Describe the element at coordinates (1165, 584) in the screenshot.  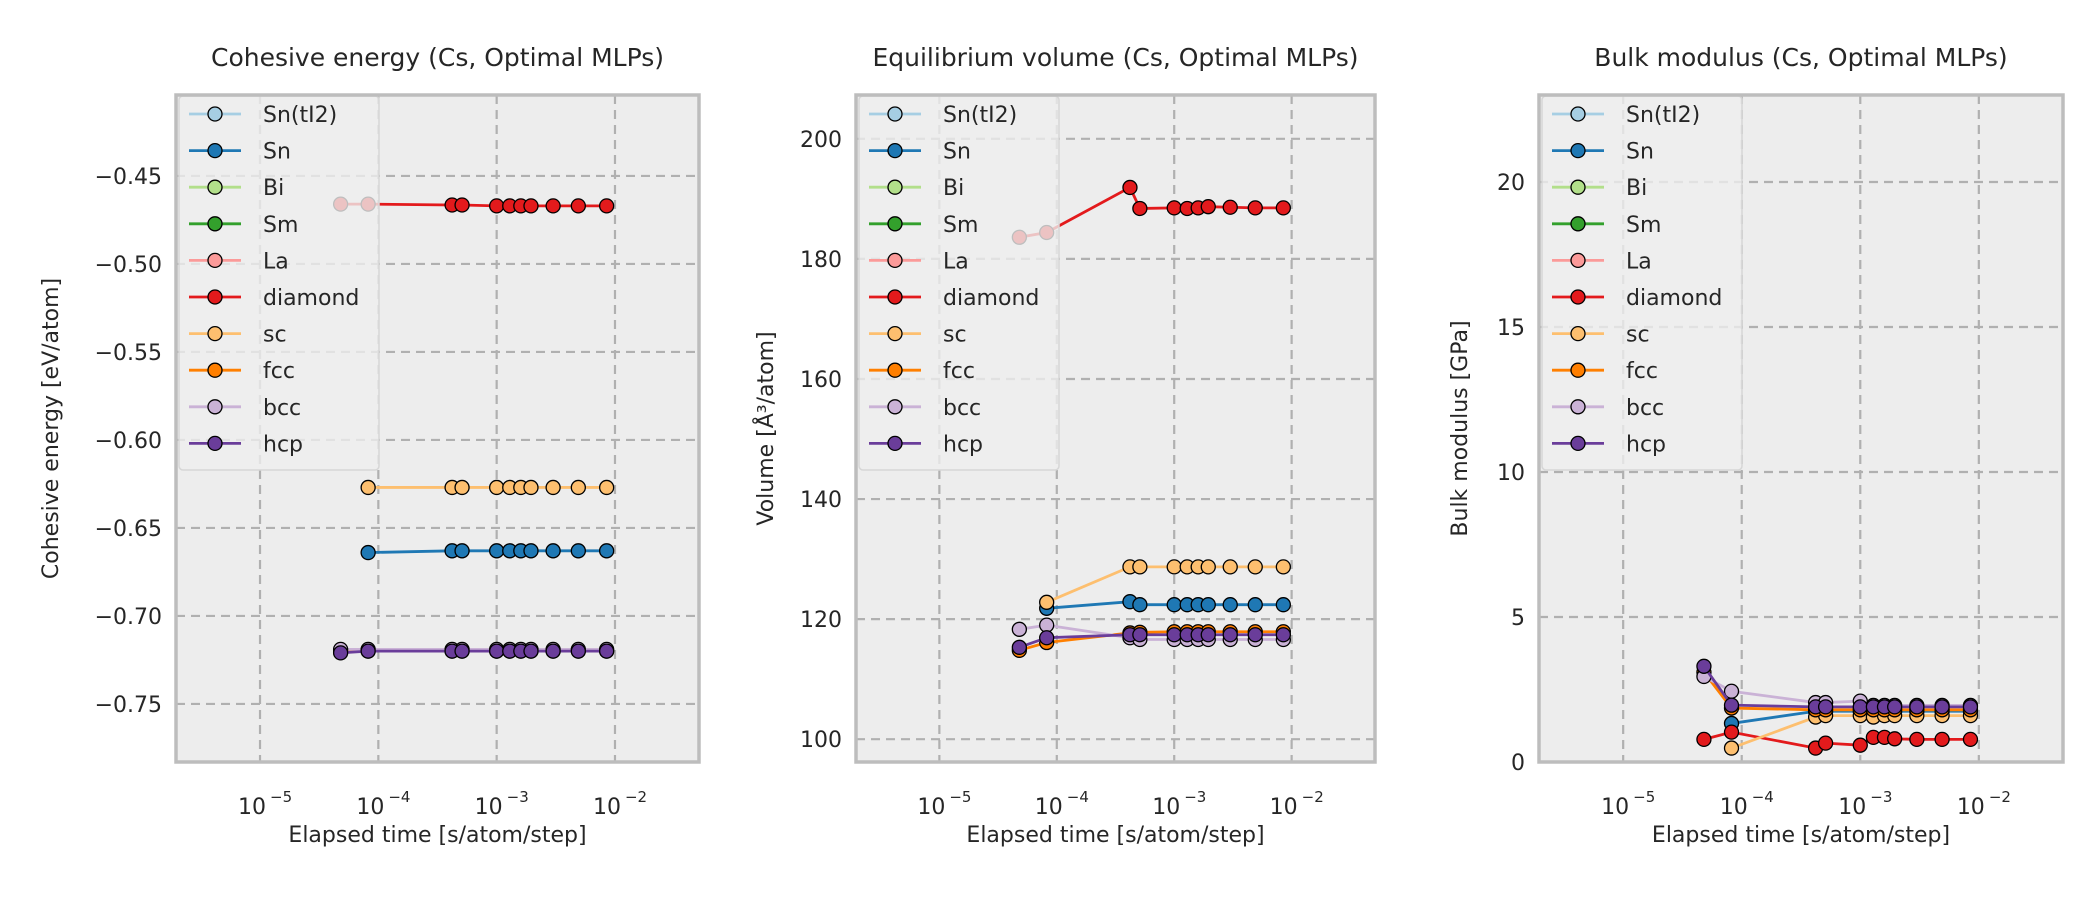
I see `series-sc` at that location.